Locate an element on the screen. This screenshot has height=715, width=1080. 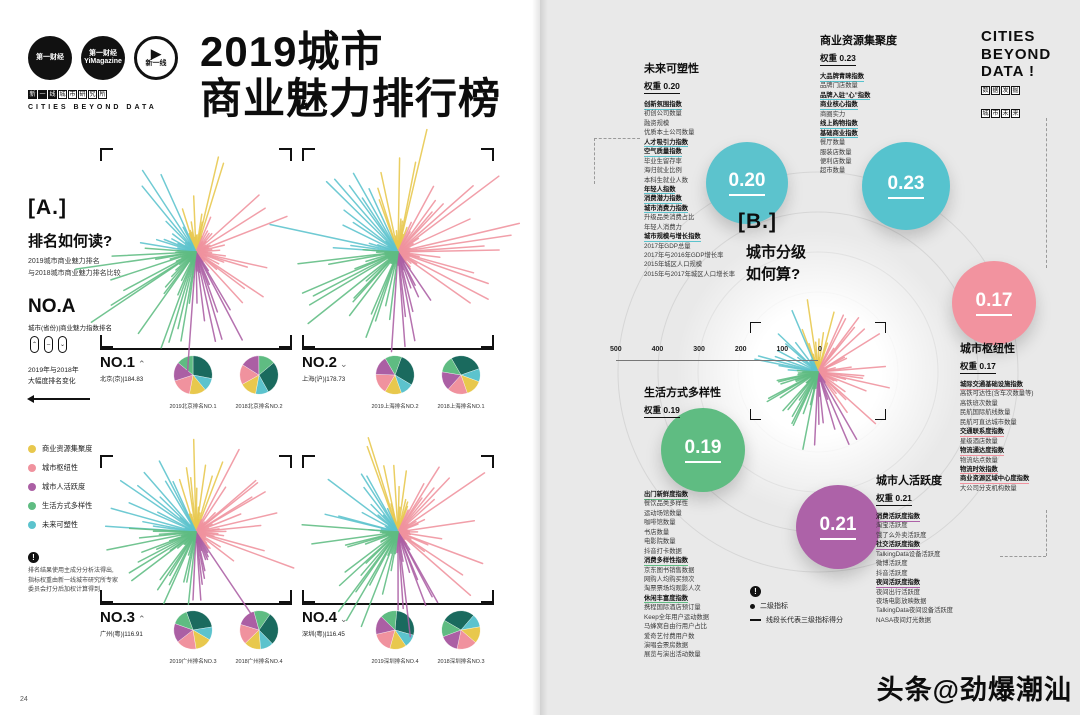
indicator-item: 抖音活跃度 is located at coordinates (892, 573).